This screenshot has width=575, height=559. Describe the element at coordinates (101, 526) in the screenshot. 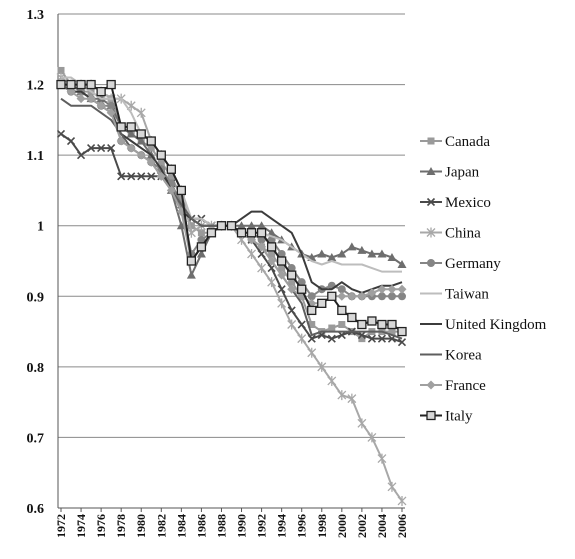

I see `x-tick-label: 1976` at that location.